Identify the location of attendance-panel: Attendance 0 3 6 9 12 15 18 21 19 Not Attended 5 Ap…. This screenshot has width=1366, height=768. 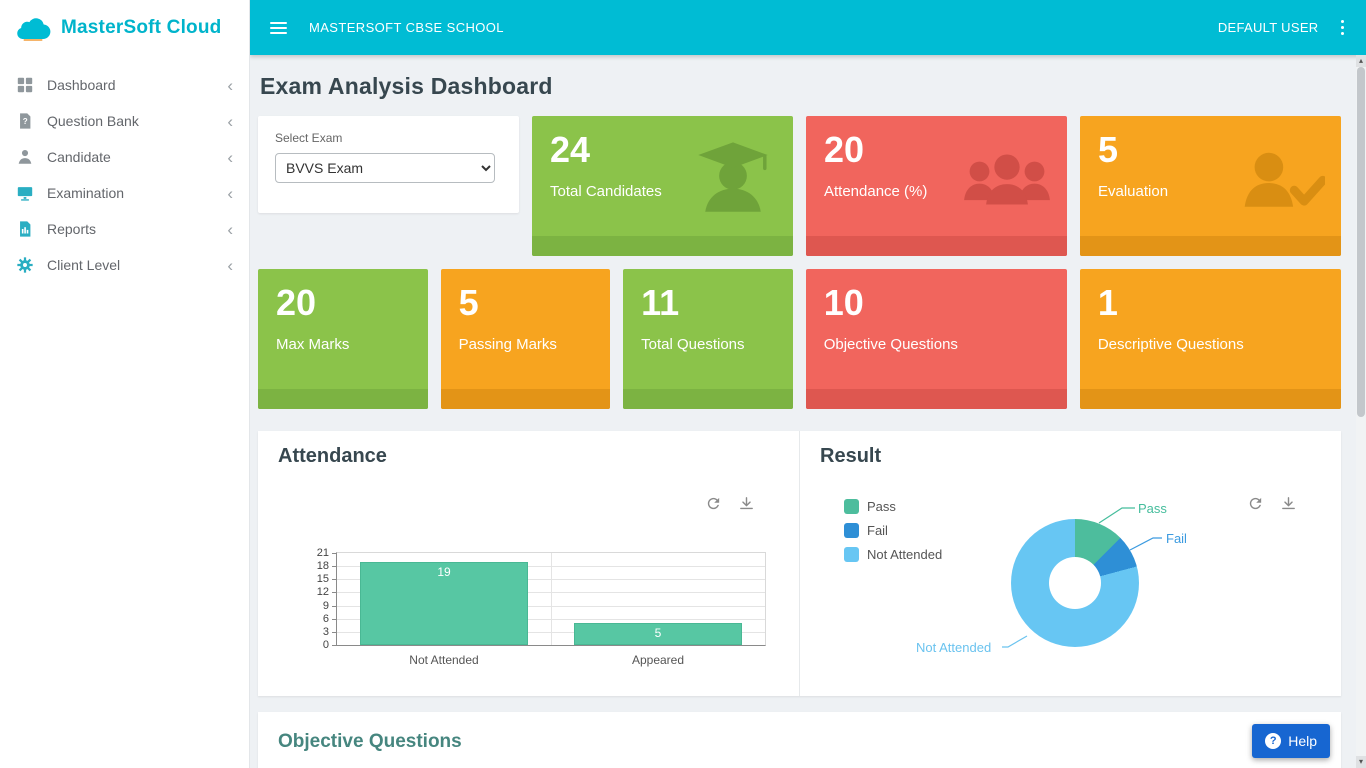
(528, 563).